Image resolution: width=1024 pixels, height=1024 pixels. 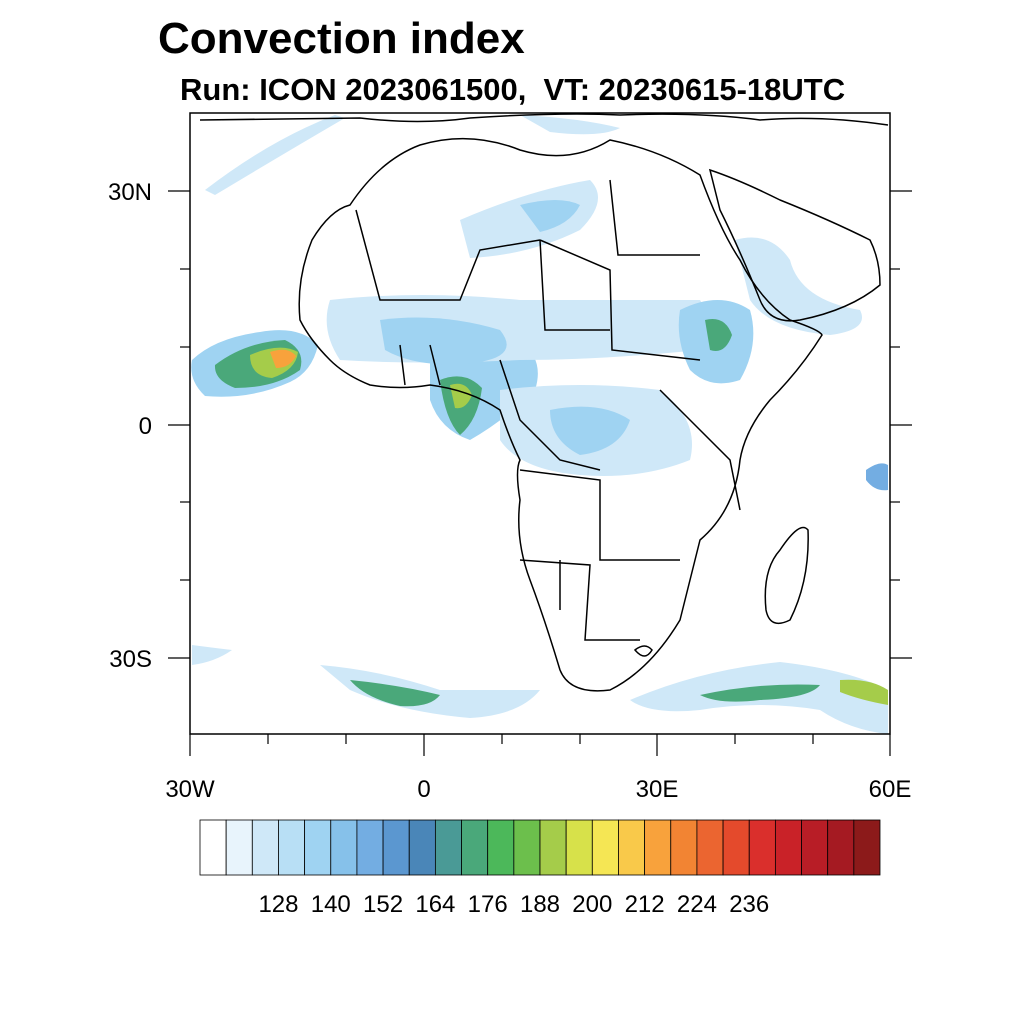 What do you see at coordinates (657, 789) in the screenshot?
I see `lon-label-30e: 30E` at bounding box center [657, 789].